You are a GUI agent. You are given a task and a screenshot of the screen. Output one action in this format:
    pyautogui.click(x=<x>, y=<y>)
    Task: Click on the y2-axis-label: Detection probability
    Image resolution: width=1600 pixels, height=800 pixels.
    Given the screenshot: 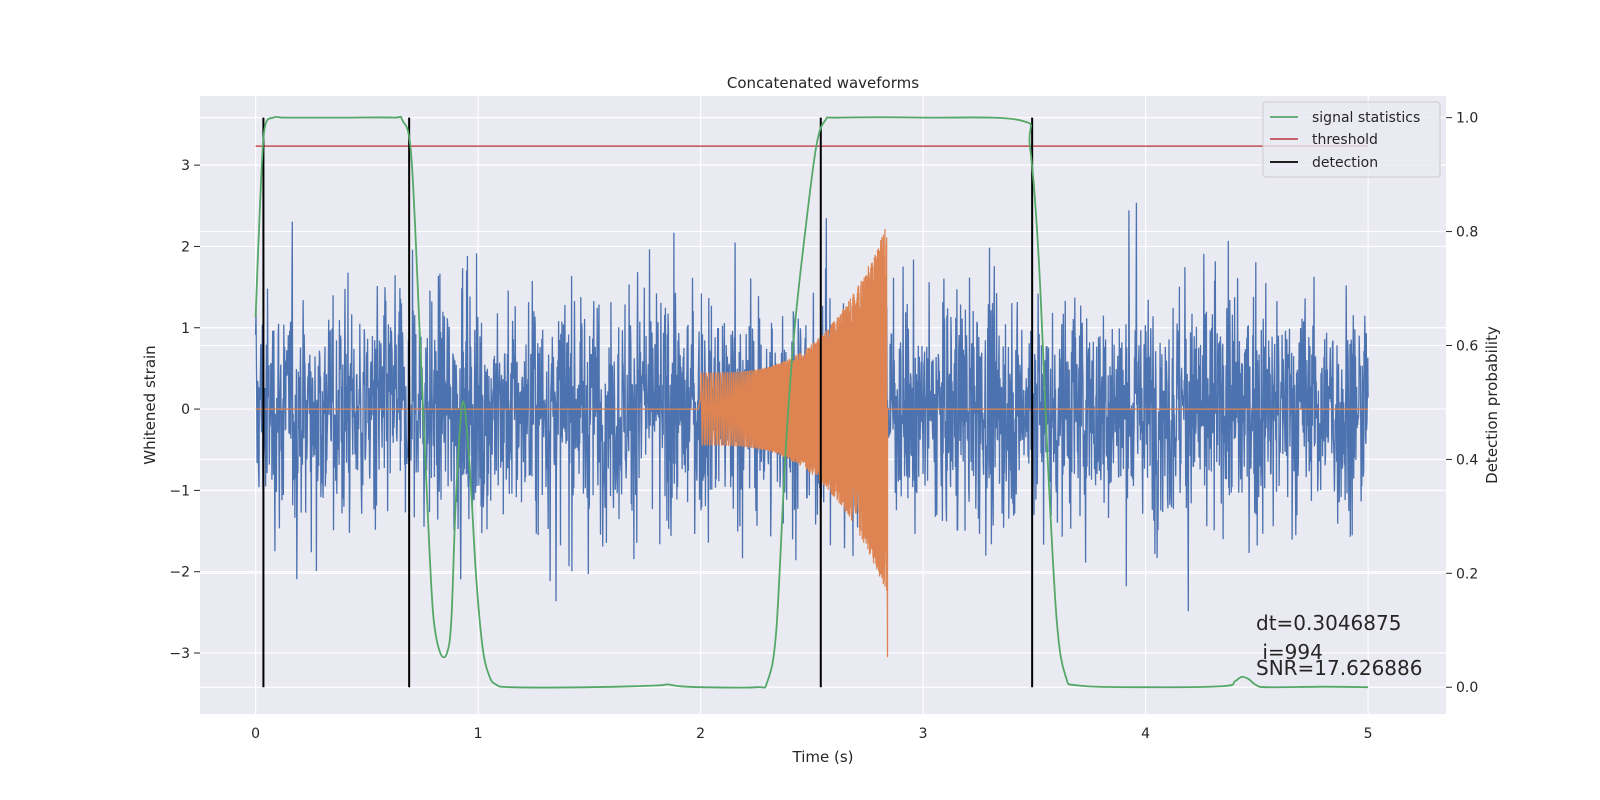 What is the action you would take?
    pyautogui.click(x=1492, y=405)
    